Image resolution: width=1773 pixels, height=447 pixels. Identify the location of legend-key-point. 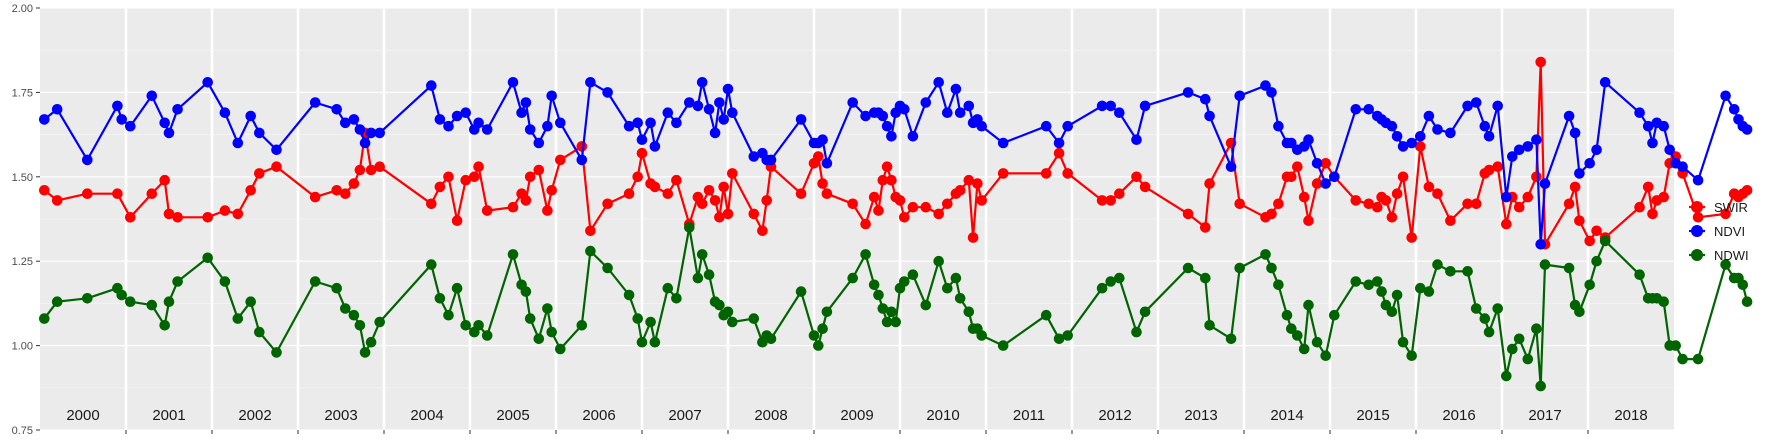
(1697, 207).